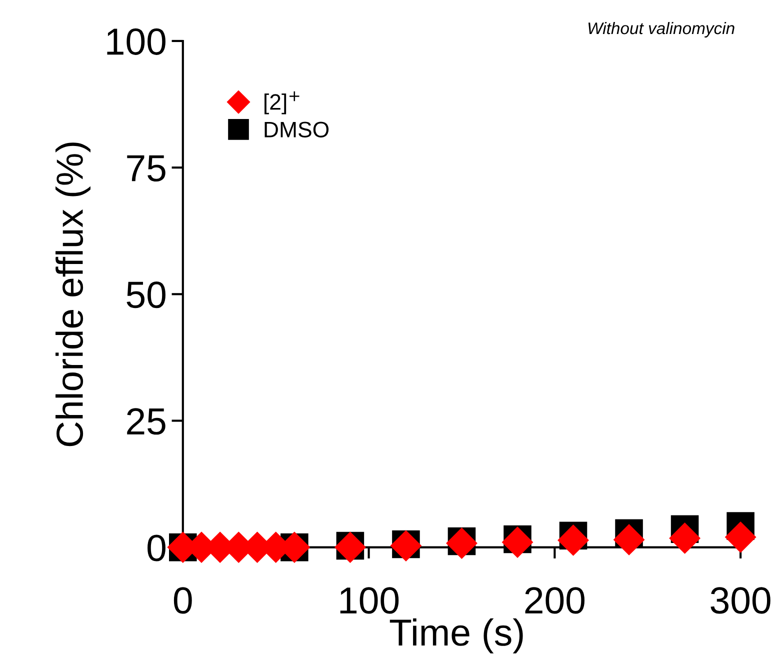 The width and height of the screenshot is (782, 661). I want to click on y-tick-label: 100, so click(136, 41).